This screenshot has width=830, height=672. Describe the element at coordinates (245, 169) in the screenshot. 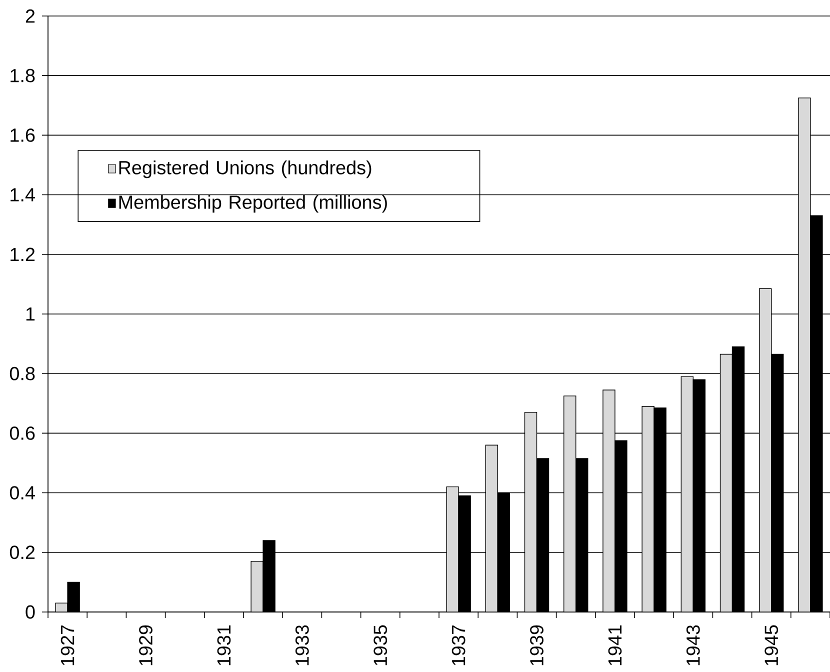

I see `legend-label: Registered Unions (hundreds)` at that location.